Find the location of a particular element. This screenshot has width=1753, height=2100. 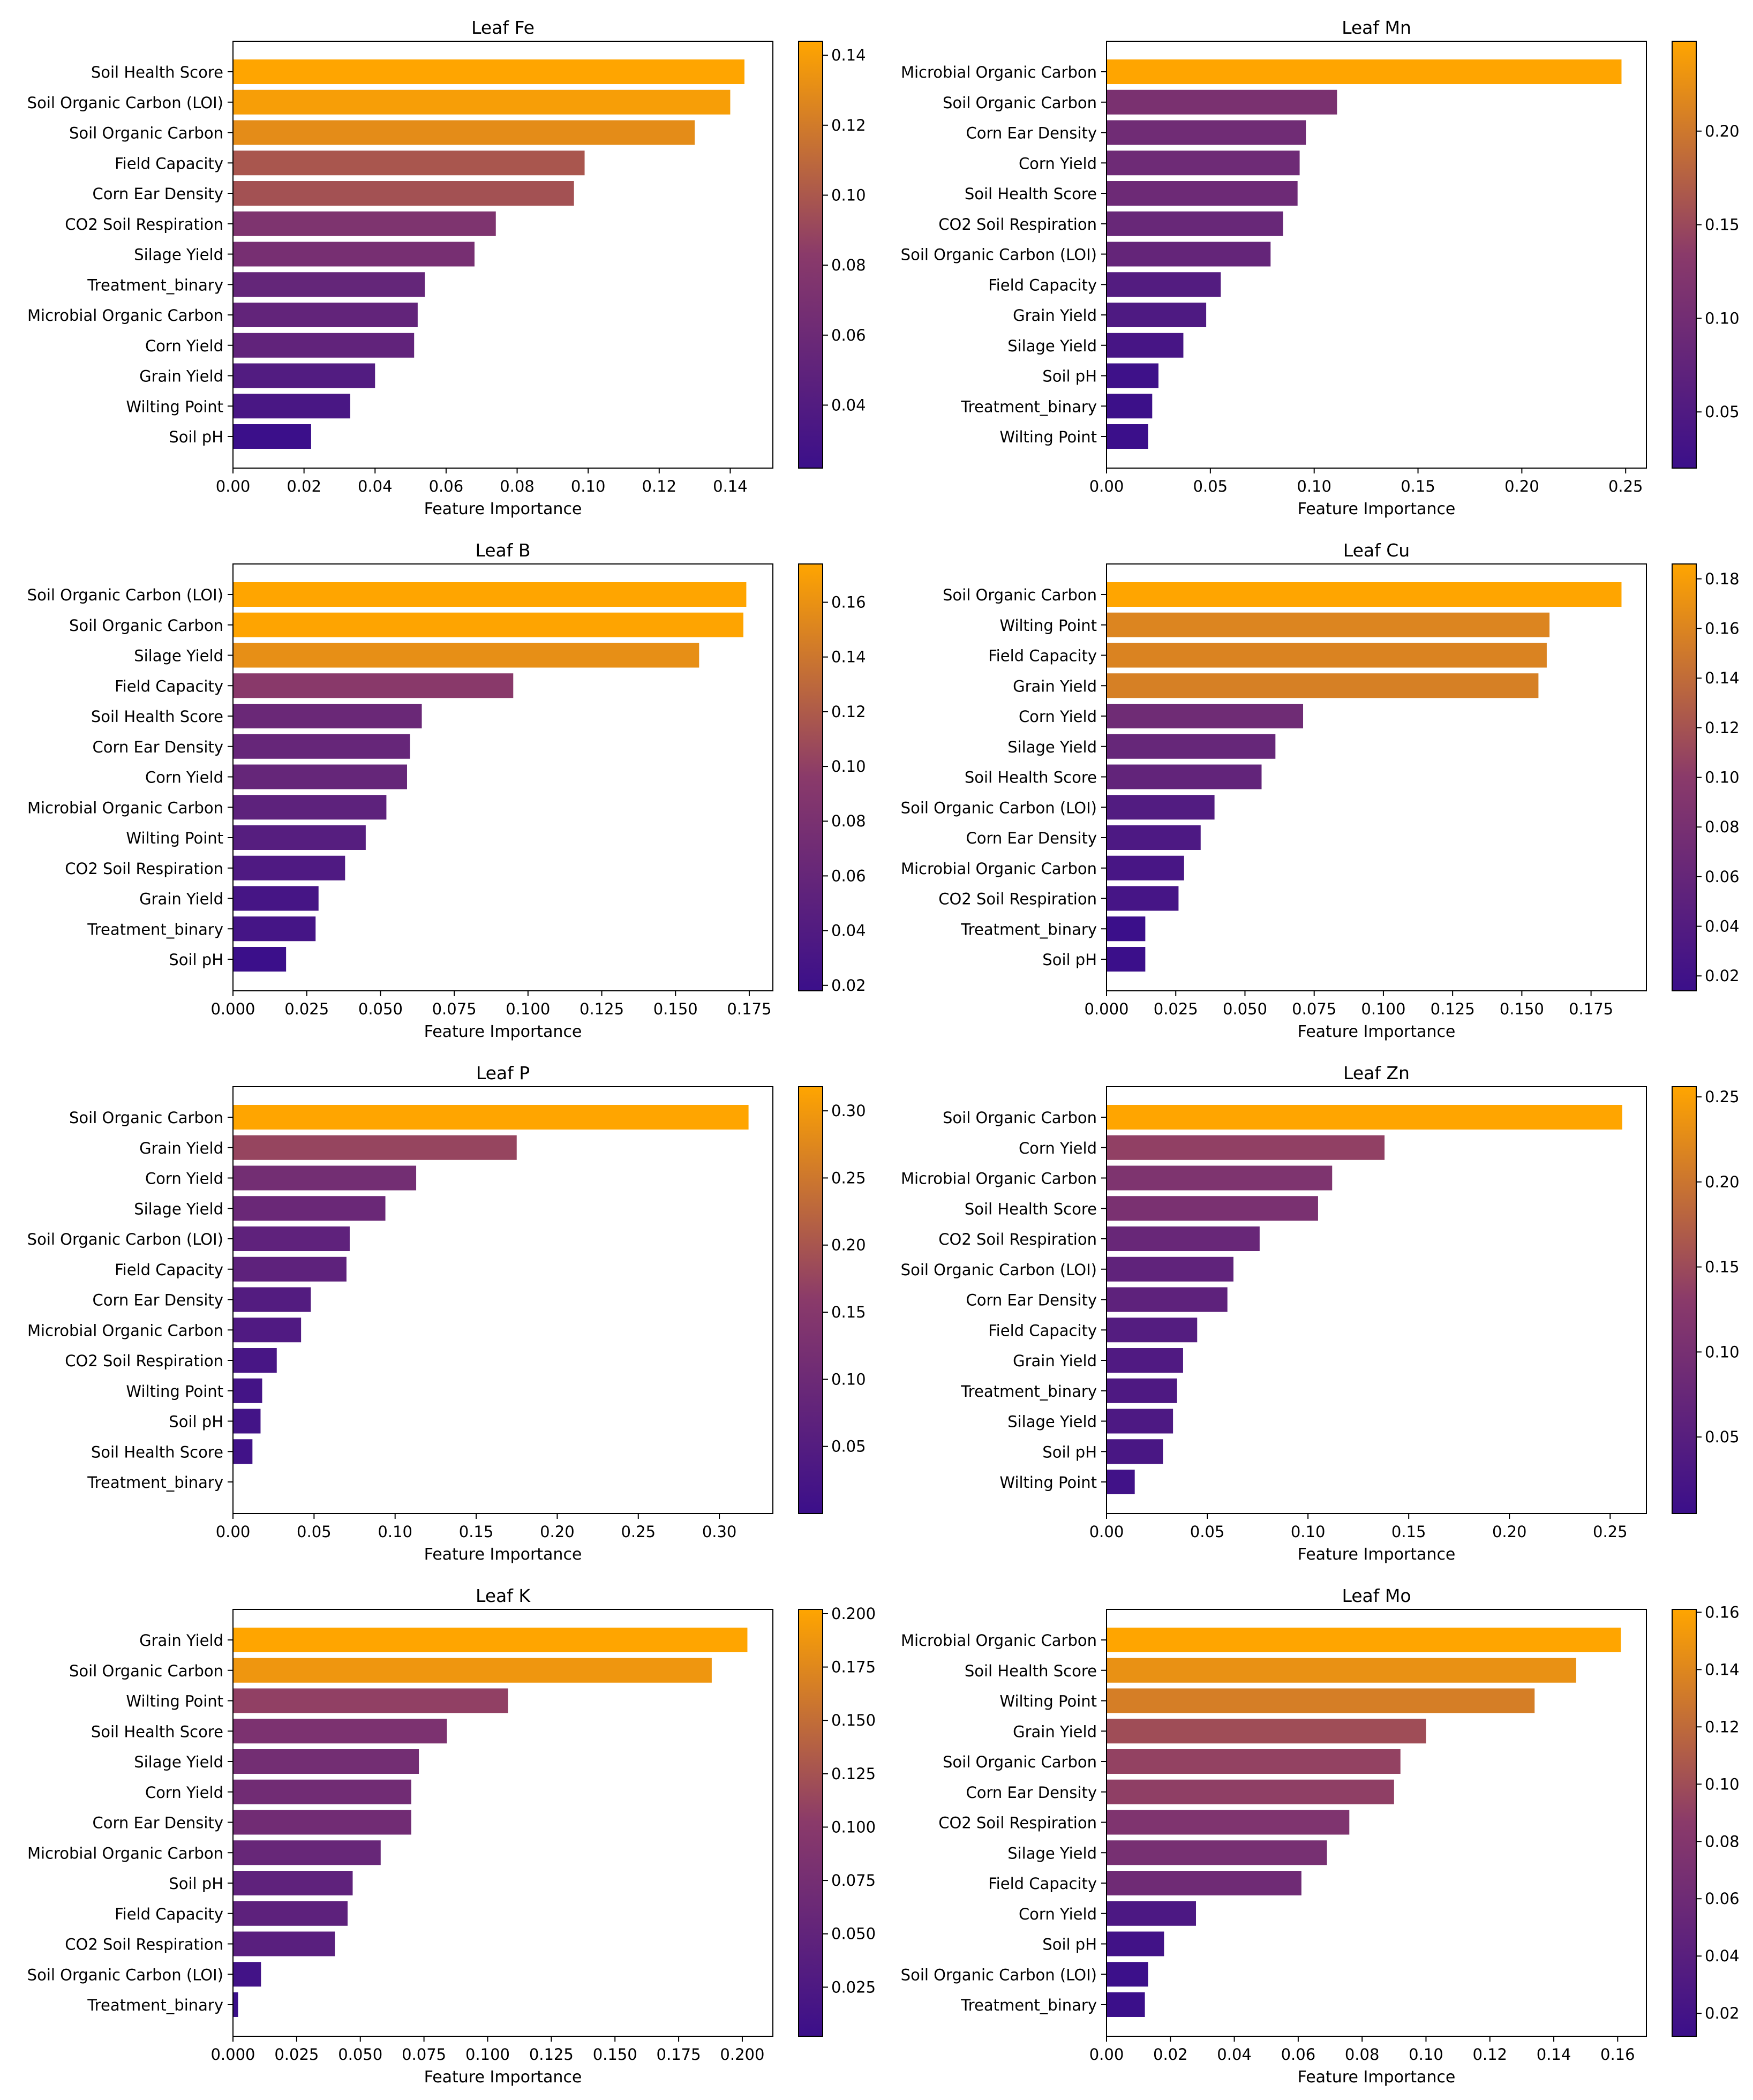

x-tick-label: 0.000 is located at coordinates (233, 1009).